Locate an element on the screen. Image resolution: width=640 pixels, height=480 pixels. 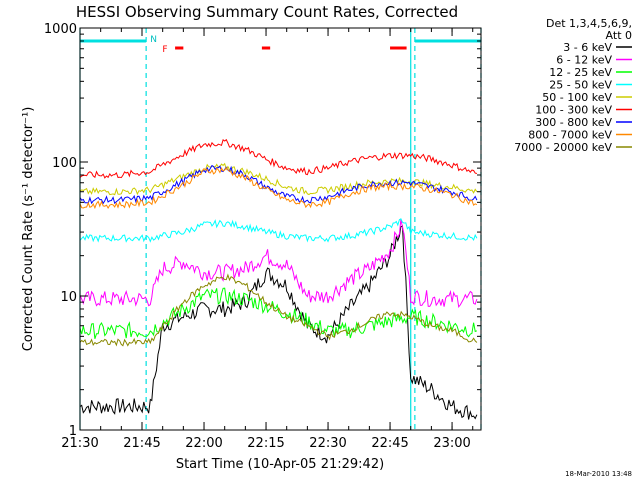
y-tick-label: 100 is located at coordinates (64, 163).